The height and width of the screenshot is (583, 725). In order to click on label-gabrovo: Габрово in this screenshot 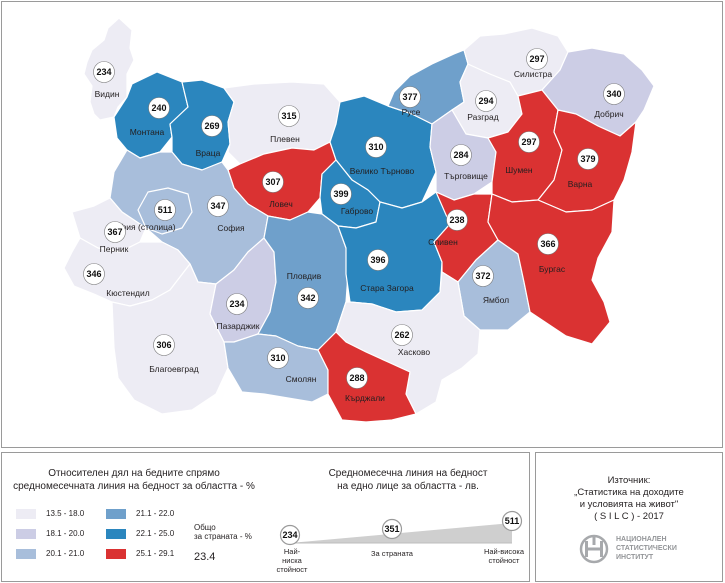, I will do `click(357, 211)`.